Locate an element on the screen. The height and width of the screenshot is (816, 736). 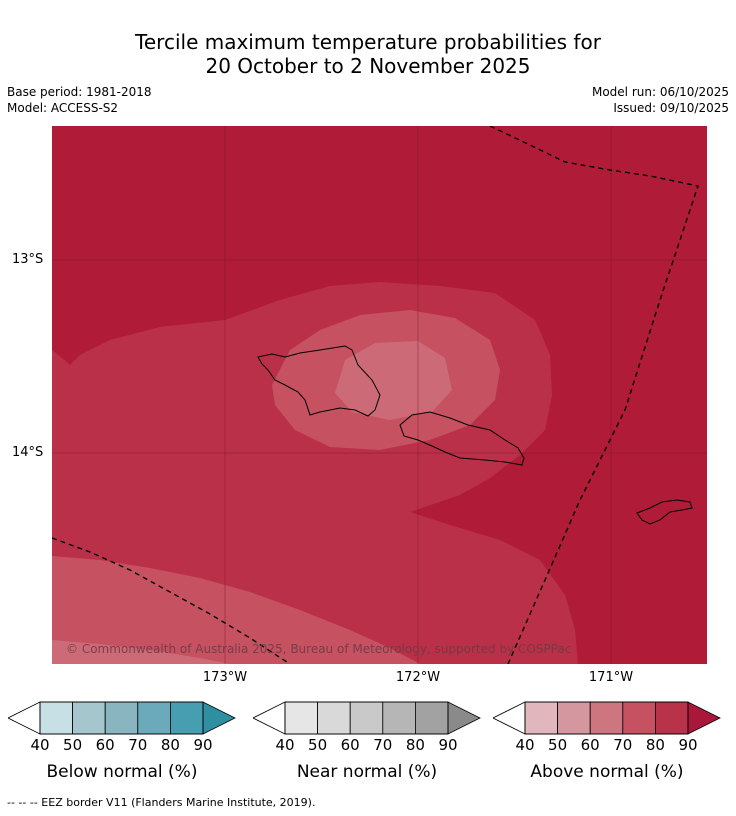
lon-label-171w: 171°W is located at coordinates (611, 677).